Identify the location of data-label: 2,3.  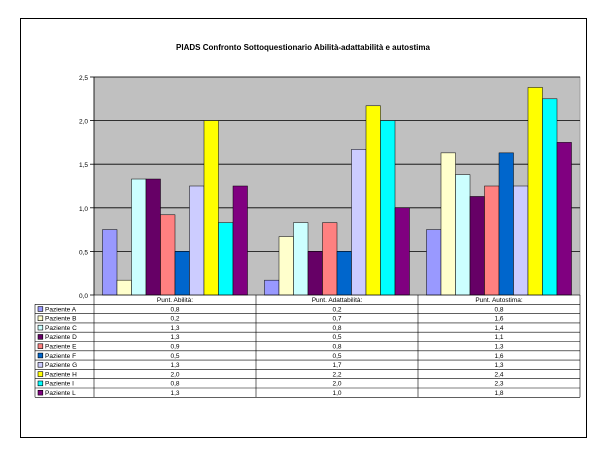
(498, 384).